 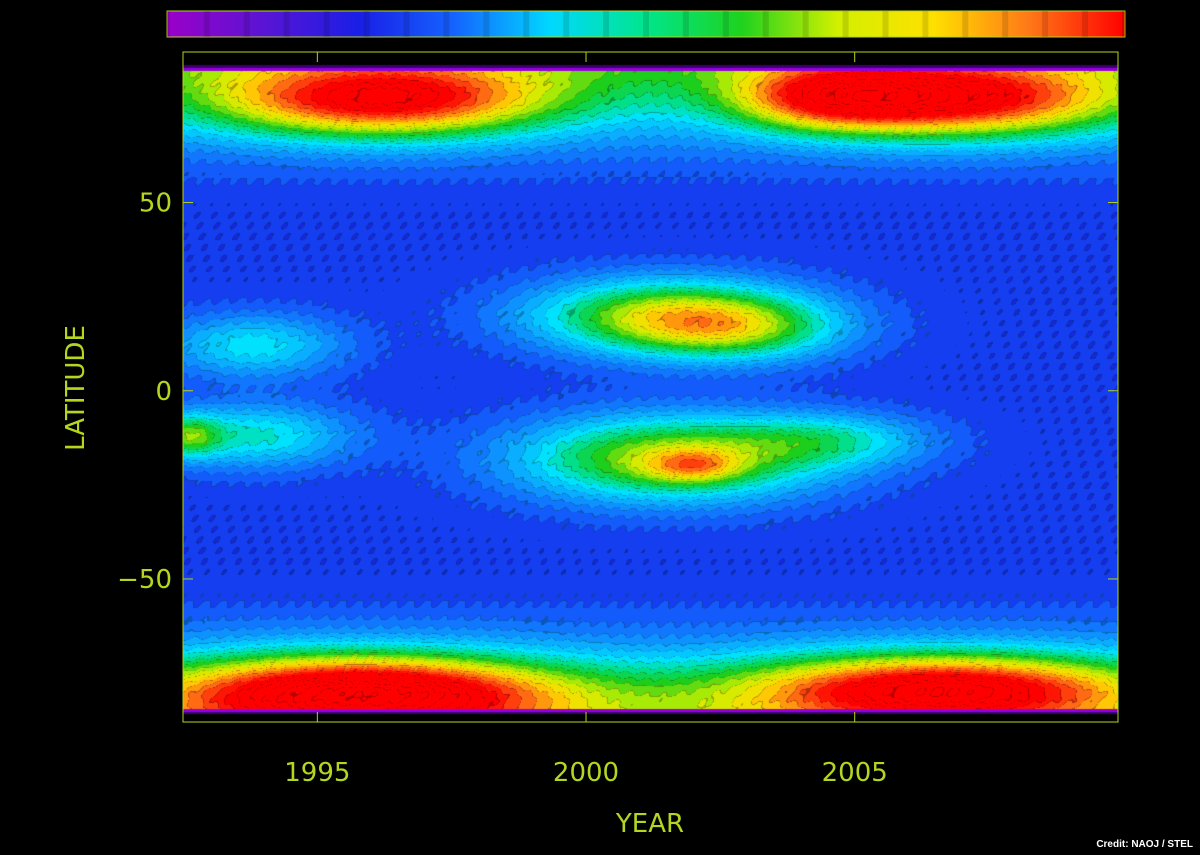 I want to click on y-tick-label: −50, so click(x=144, y=580).